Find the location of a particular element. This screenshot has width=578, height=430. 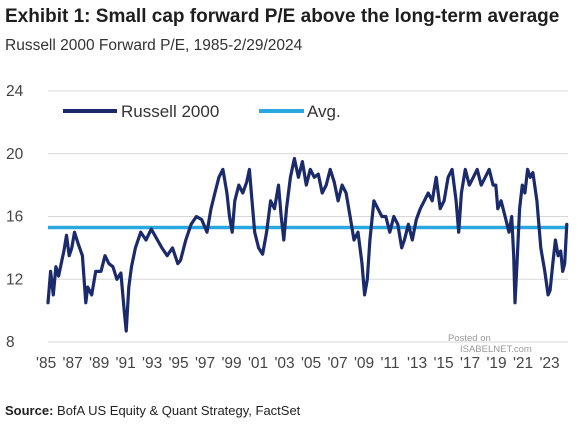

x-tick-label-2021: '21 is located at coordinates (523, 363).